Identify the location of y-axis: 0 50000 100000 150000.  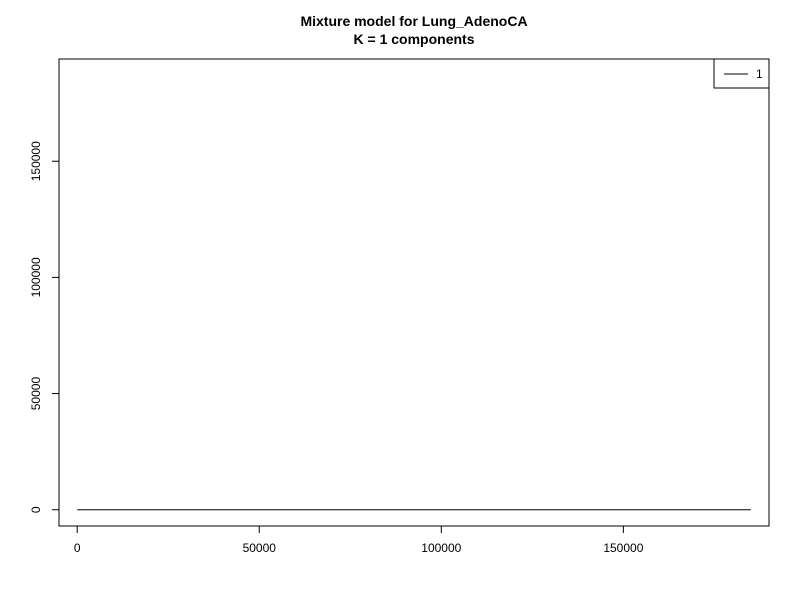
(44, 327).